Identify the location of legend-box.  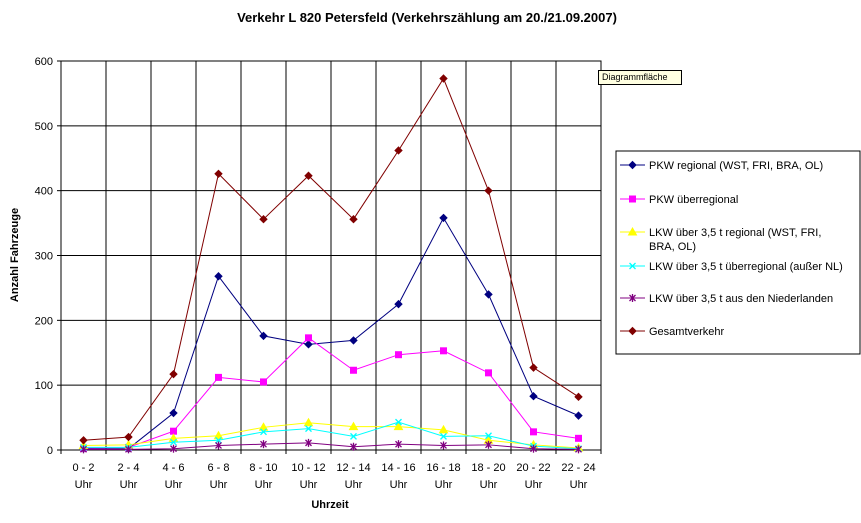
(738, 252).